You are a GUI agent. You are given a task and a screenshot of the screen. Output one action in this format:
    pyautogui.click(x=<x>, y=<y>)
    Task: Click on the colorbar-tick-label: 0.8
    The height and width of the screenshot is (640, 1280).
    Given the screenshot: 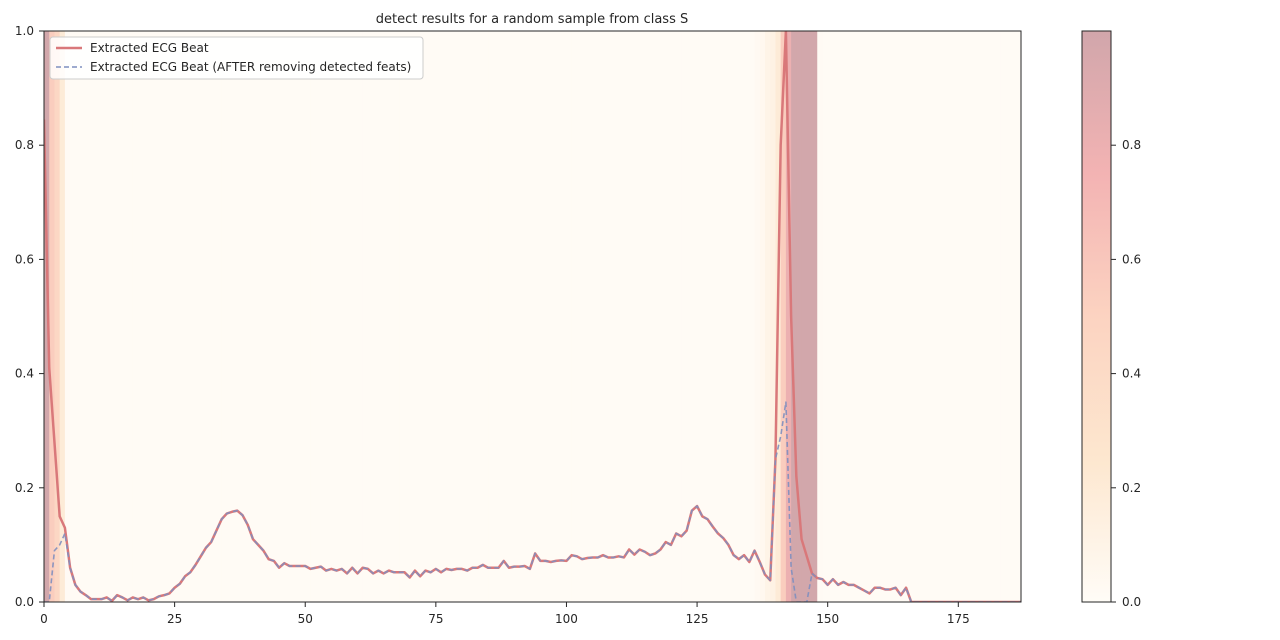 What is the action you would take?
    pyautogui.click(x=1131, y=145)
    